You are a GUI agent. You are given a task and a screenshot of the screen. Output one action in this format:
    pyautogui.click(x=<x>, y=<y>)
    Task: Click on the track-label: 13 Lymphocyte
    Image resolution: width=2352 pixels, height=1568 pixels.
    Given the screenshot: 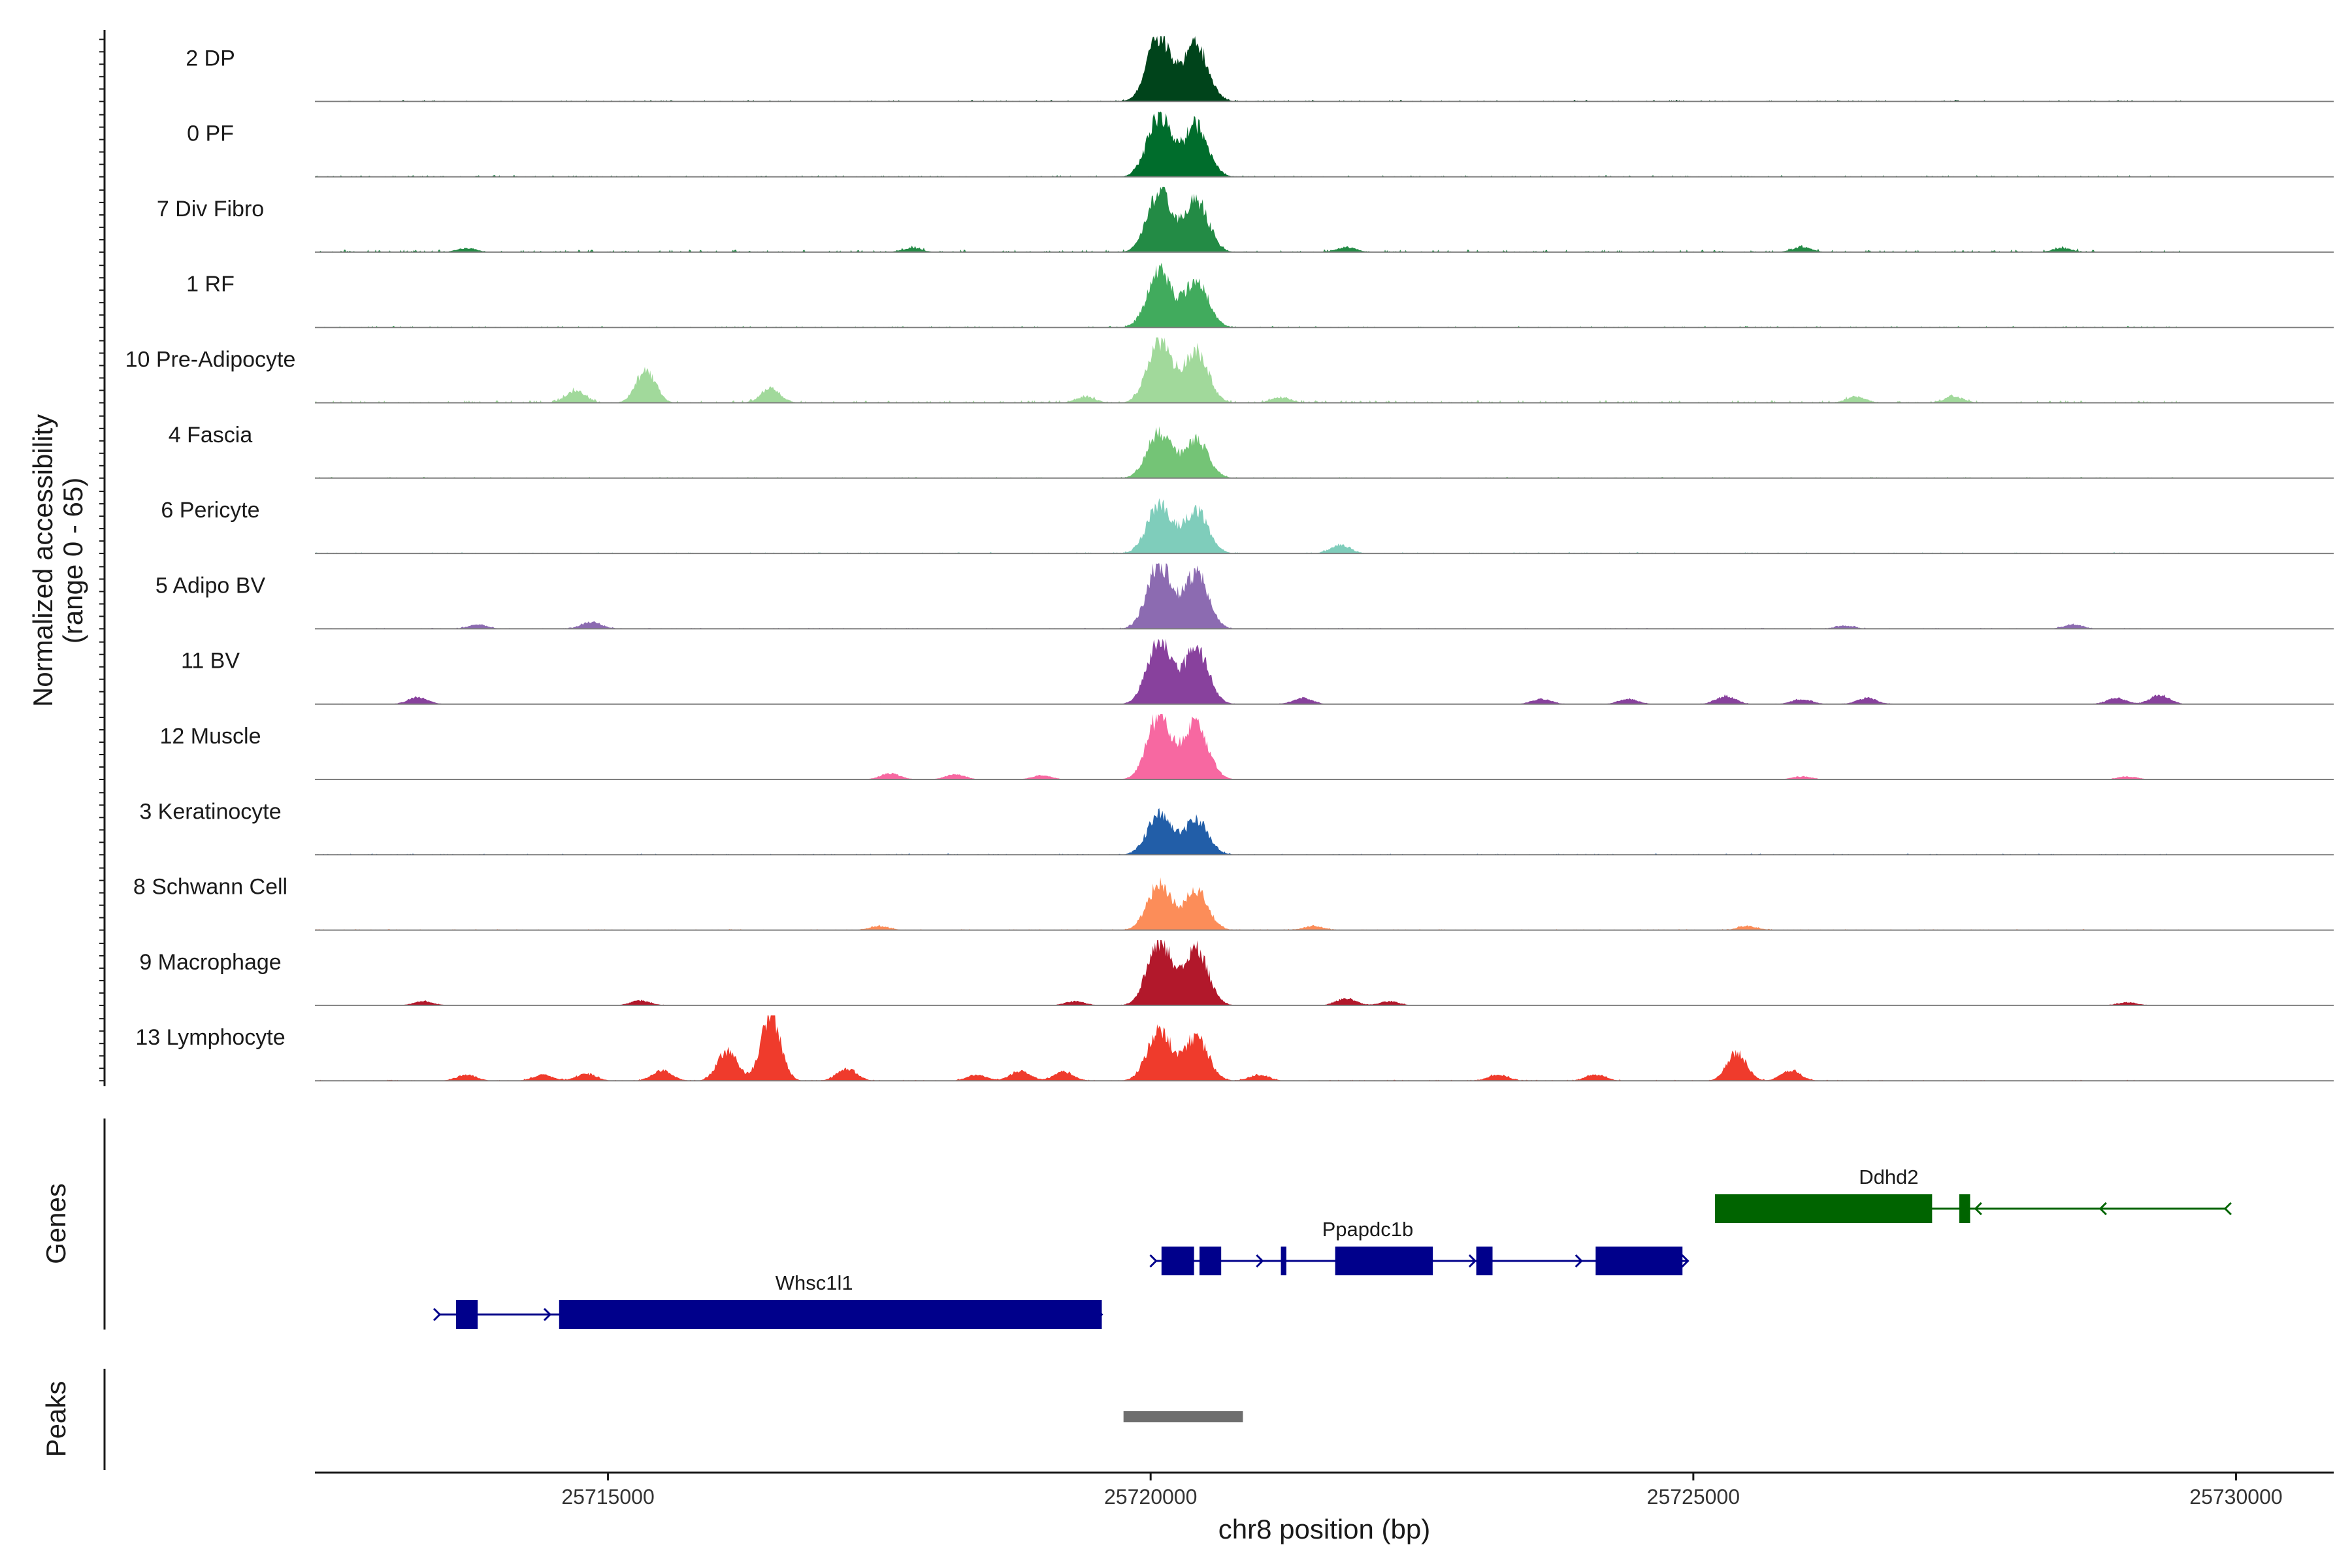 What is the action you would take?
    pyautogui.click(x=210, y=1037)
    